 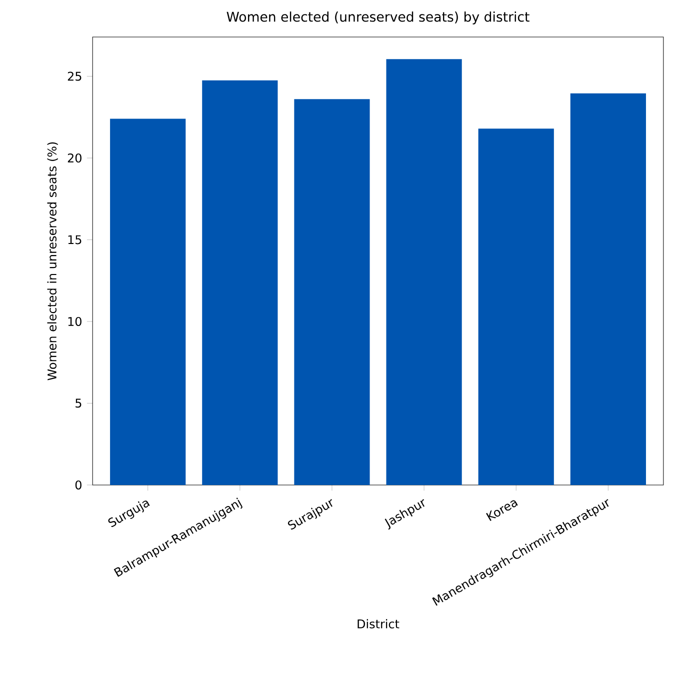 What do you see at coordinates (75, 76) in the screenshot?
I see `y-tick-label: 25` at bounding box center [75, 76].